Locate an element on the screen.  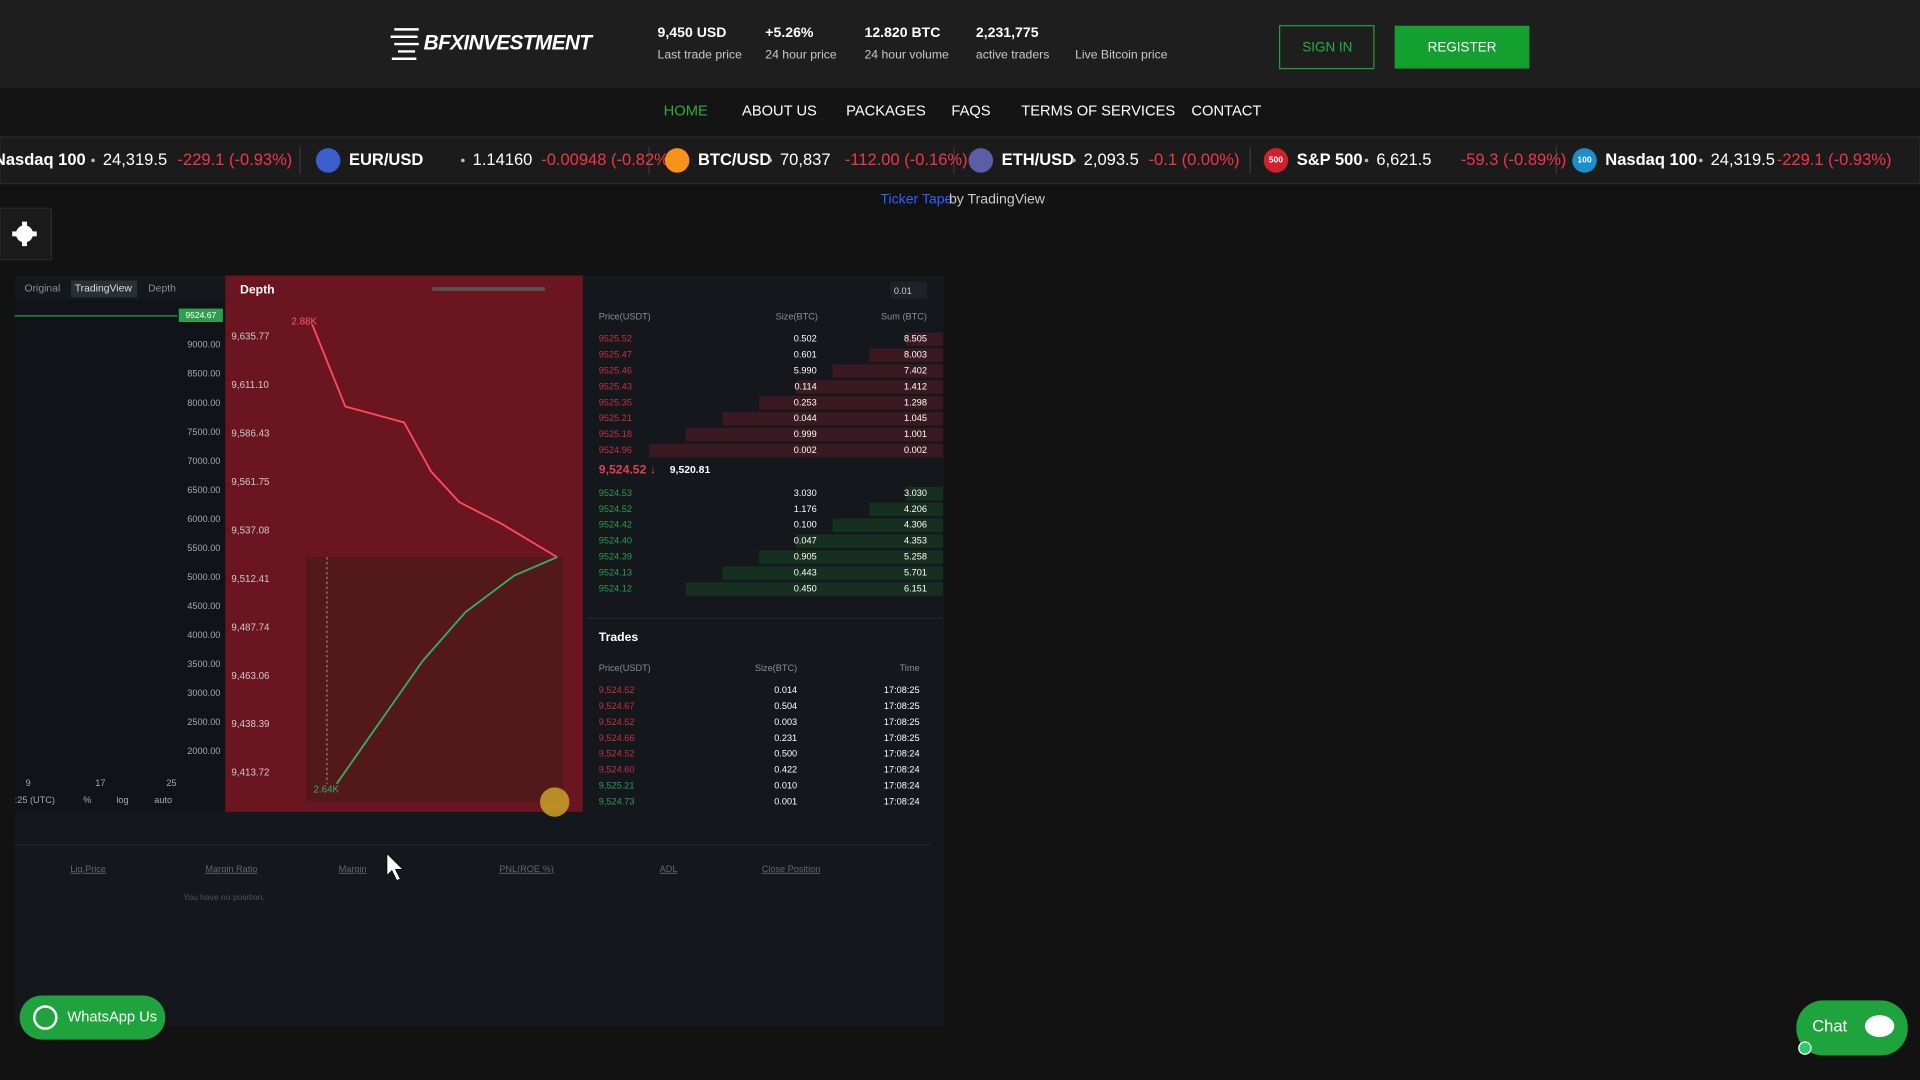
book-header: Price(USDT) is located at coordinates (625, 317).